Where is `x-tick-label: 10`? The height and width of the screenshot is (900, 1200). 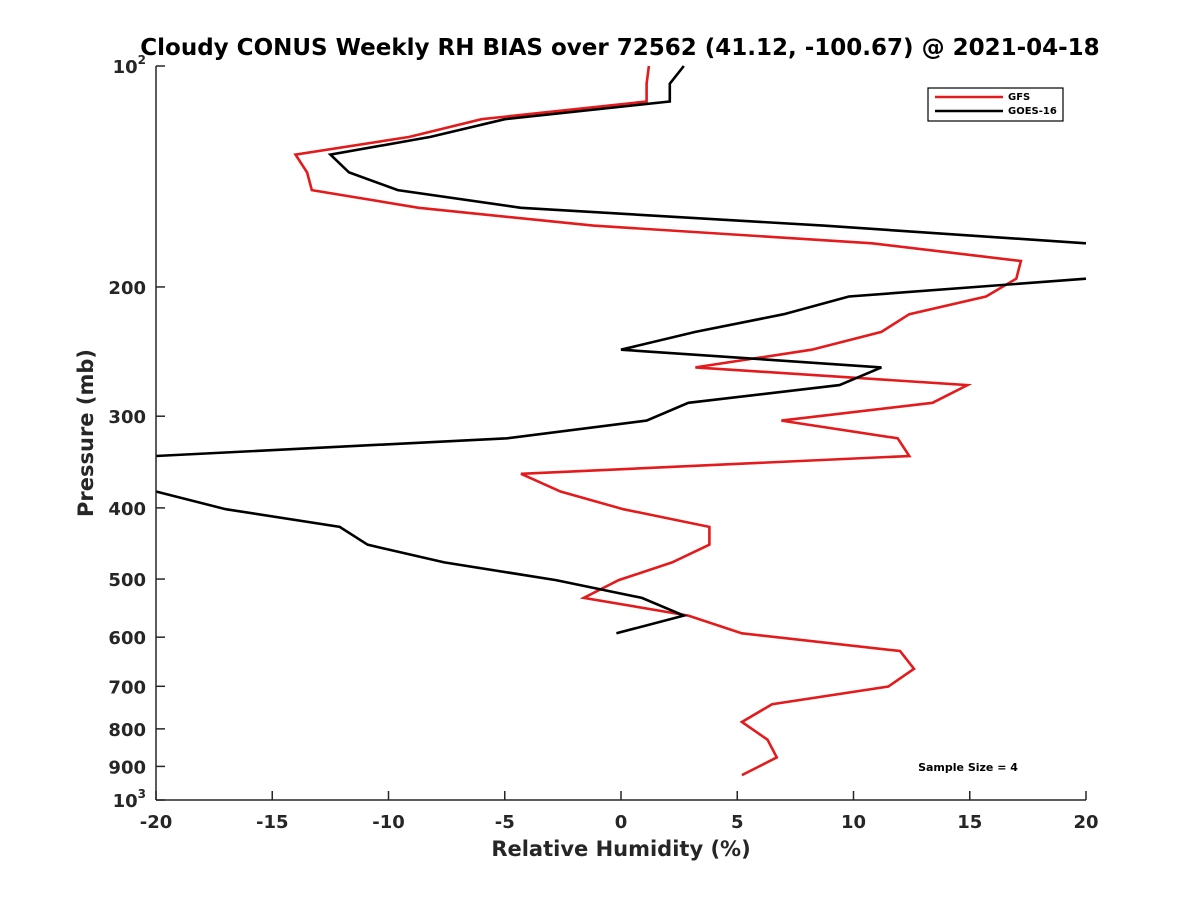 x-tick-label: 10 is located at coordinates (853, 822).